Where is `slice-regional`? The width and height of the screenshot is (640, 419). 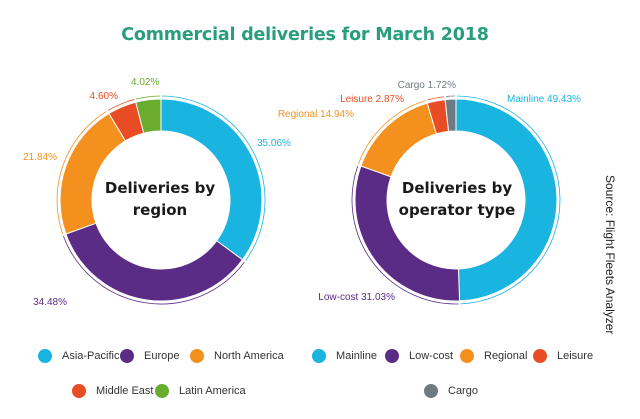
slice-regional is located at coordinates (398, 140).